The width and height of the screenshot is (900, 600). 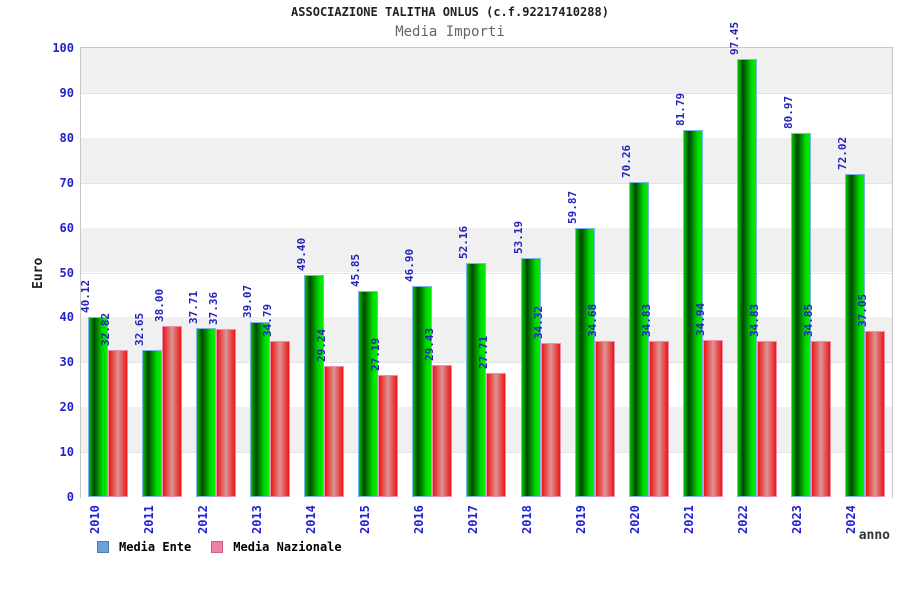 What do you see at coordinates (66, 92) in the screenshot?
I see `y-tick-label: 90` at bounding box center [66, 92].